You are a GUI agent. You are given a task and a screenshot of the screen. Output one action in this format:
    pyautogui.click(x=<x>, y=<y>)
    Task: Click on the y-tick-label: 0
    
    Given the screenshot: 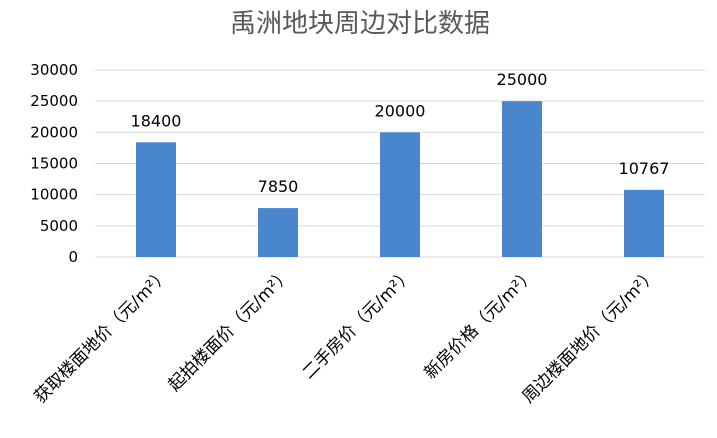 What is the action you would take?
    pyautogui.click(x=73, y=257)
    